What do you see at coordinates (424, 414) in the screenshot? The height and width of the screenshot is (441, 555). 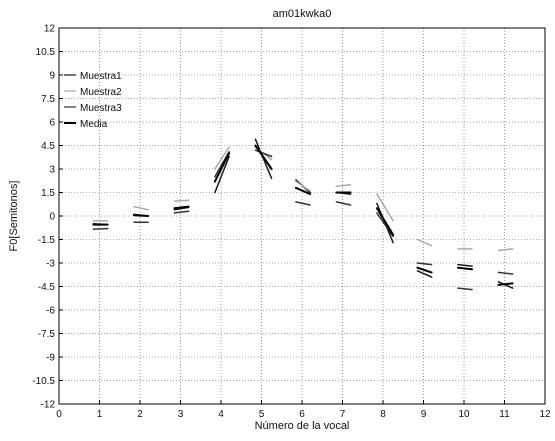 I see `x-tick-label: 9` at bounding box center [424, 414].